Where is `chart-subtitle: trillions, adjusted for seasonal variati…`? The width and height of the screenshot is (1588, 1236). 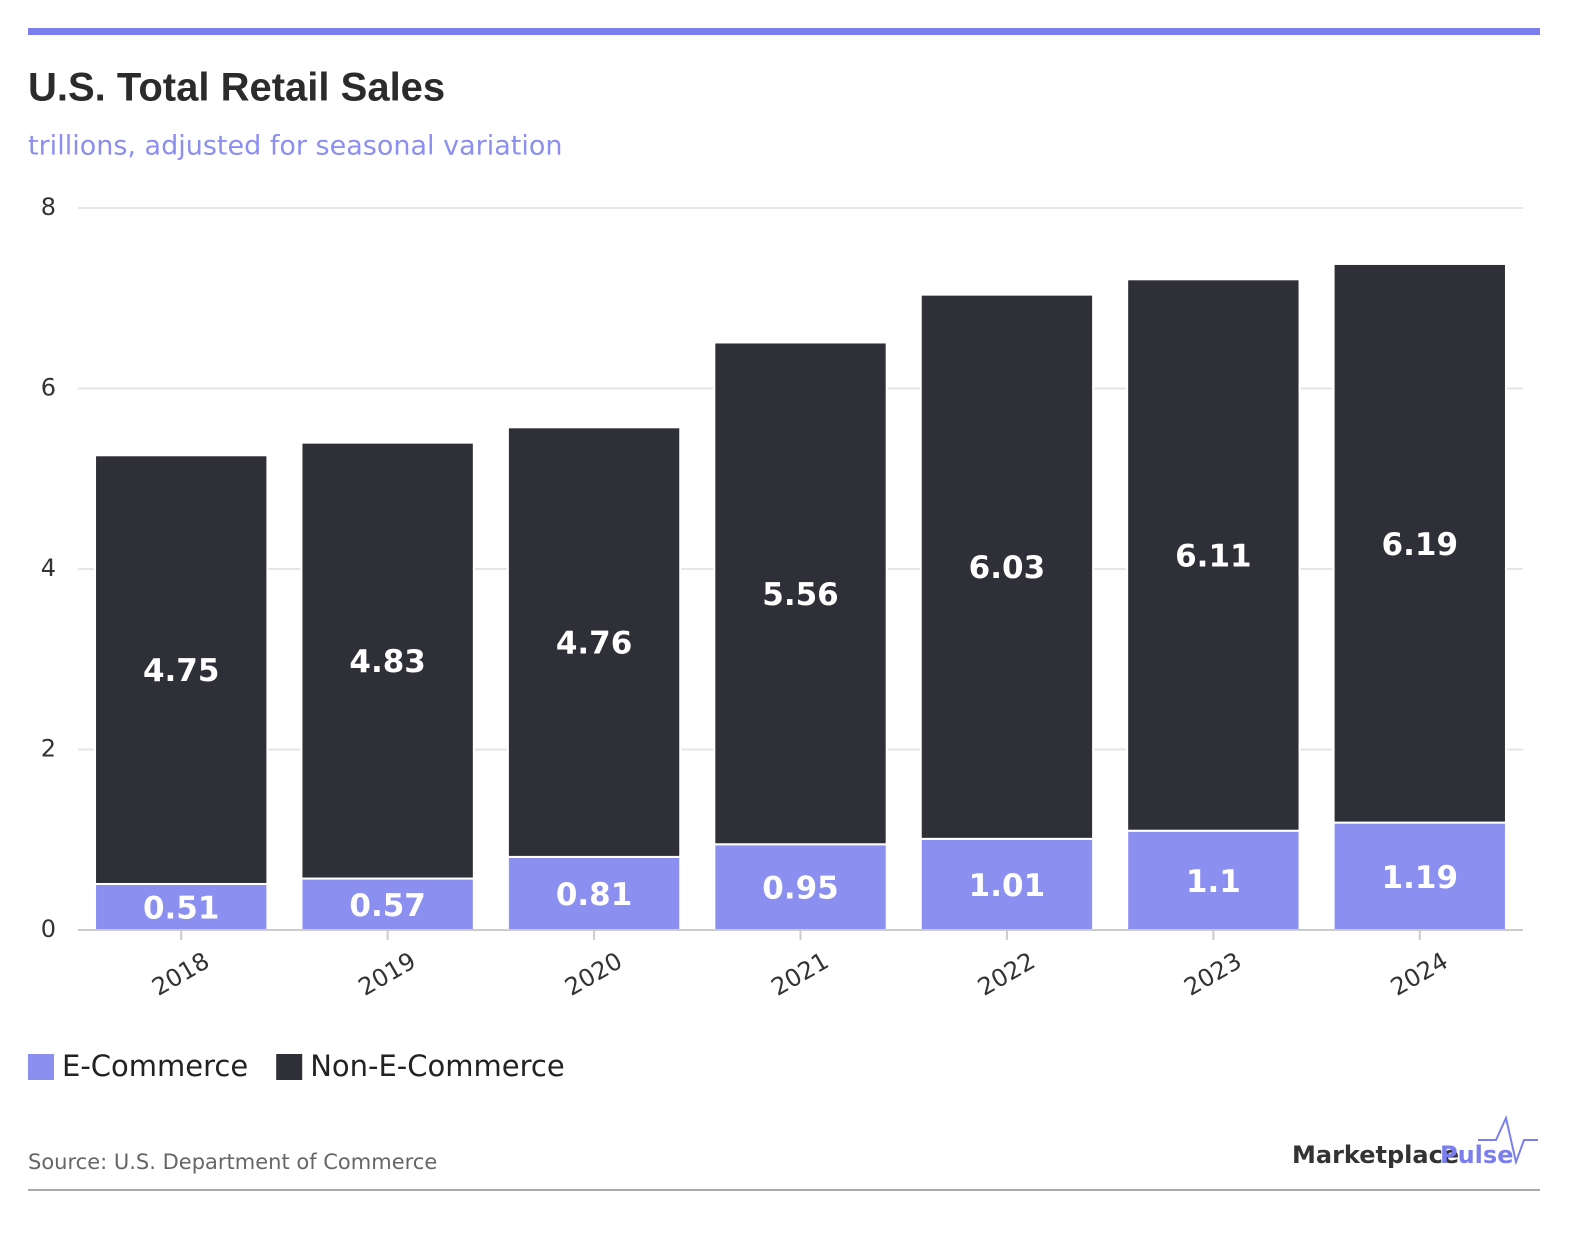
chart-subtitle: trillions, adjusted for seasonal variati… is located at coordinates (295, 146).